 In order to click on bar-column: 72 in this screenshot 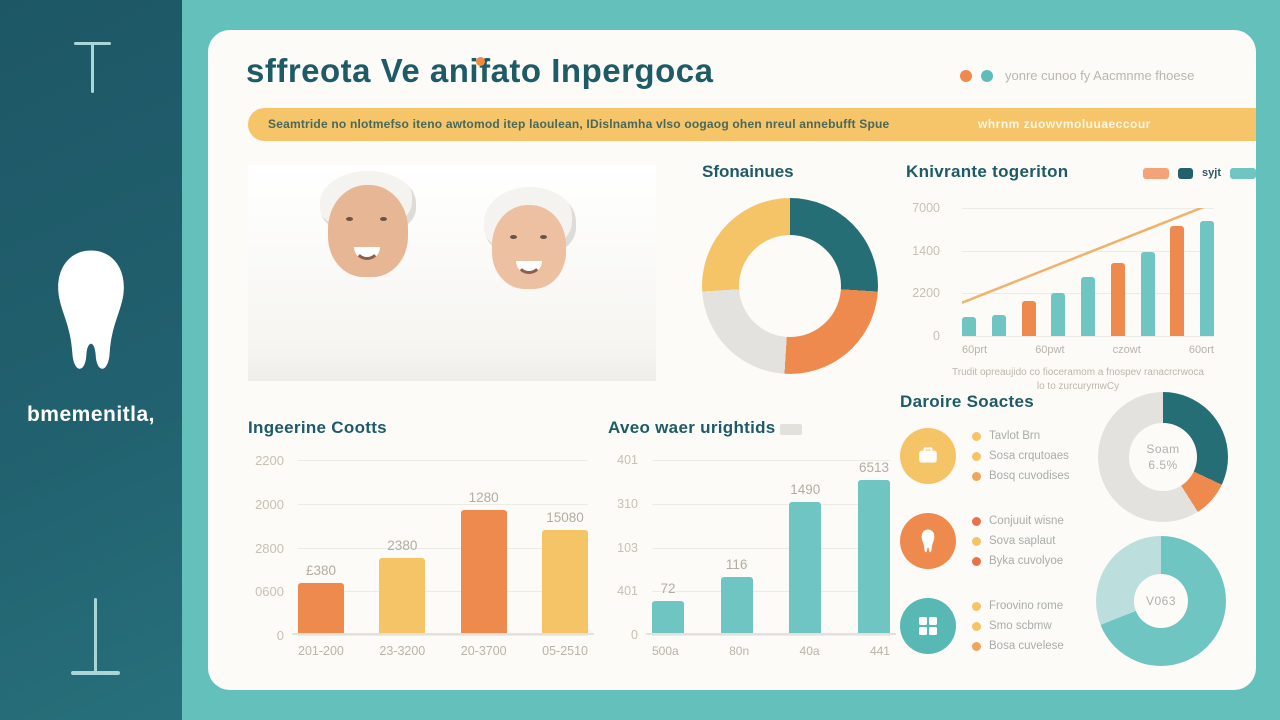, I will do `click(668, 547)`.